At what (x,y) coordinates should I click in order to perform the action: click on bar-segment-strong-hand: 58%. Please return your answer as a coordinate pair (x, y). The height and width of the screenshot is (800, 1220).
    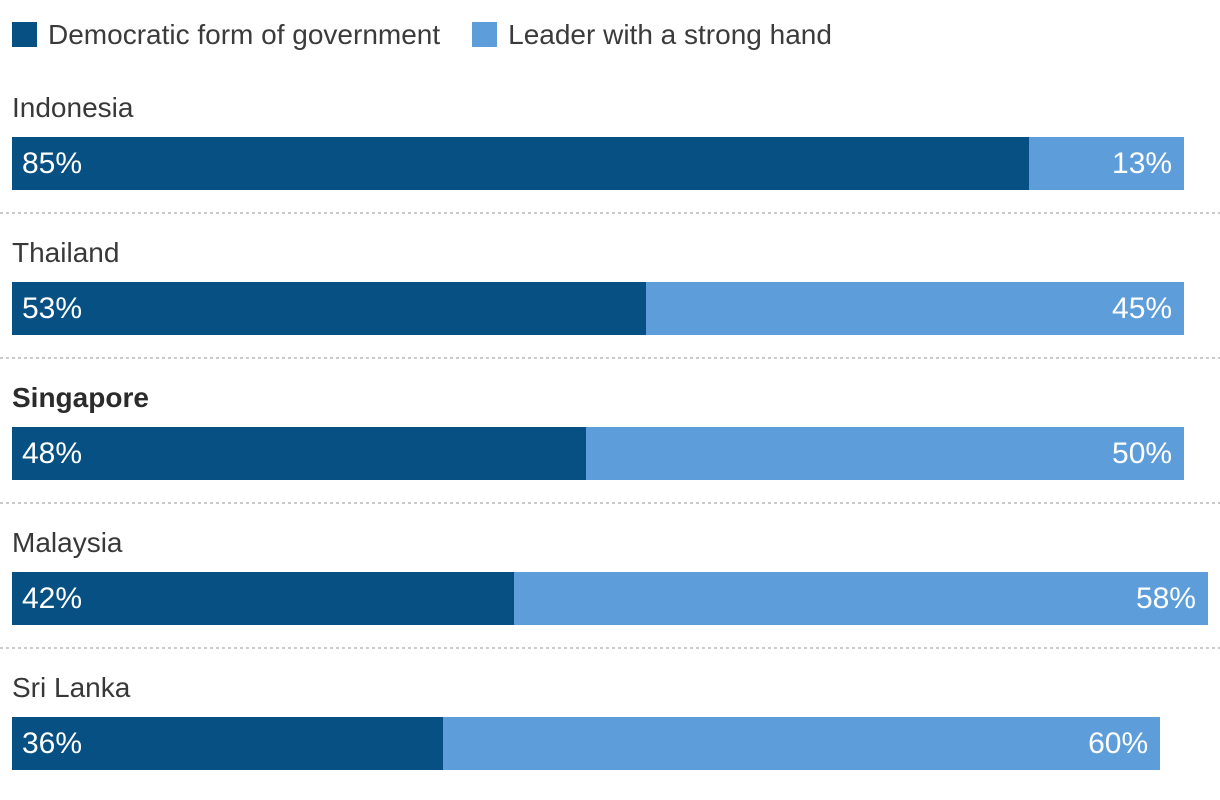
    Looking at the image, I should click on (861, 598).